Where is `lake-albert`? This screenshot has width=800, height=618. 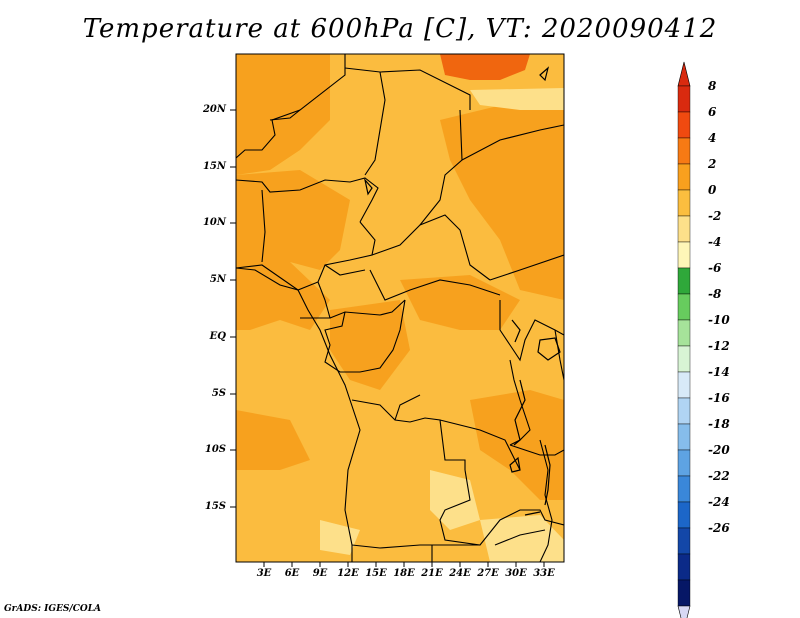
lake-albert is located at coordinates (516, 331).